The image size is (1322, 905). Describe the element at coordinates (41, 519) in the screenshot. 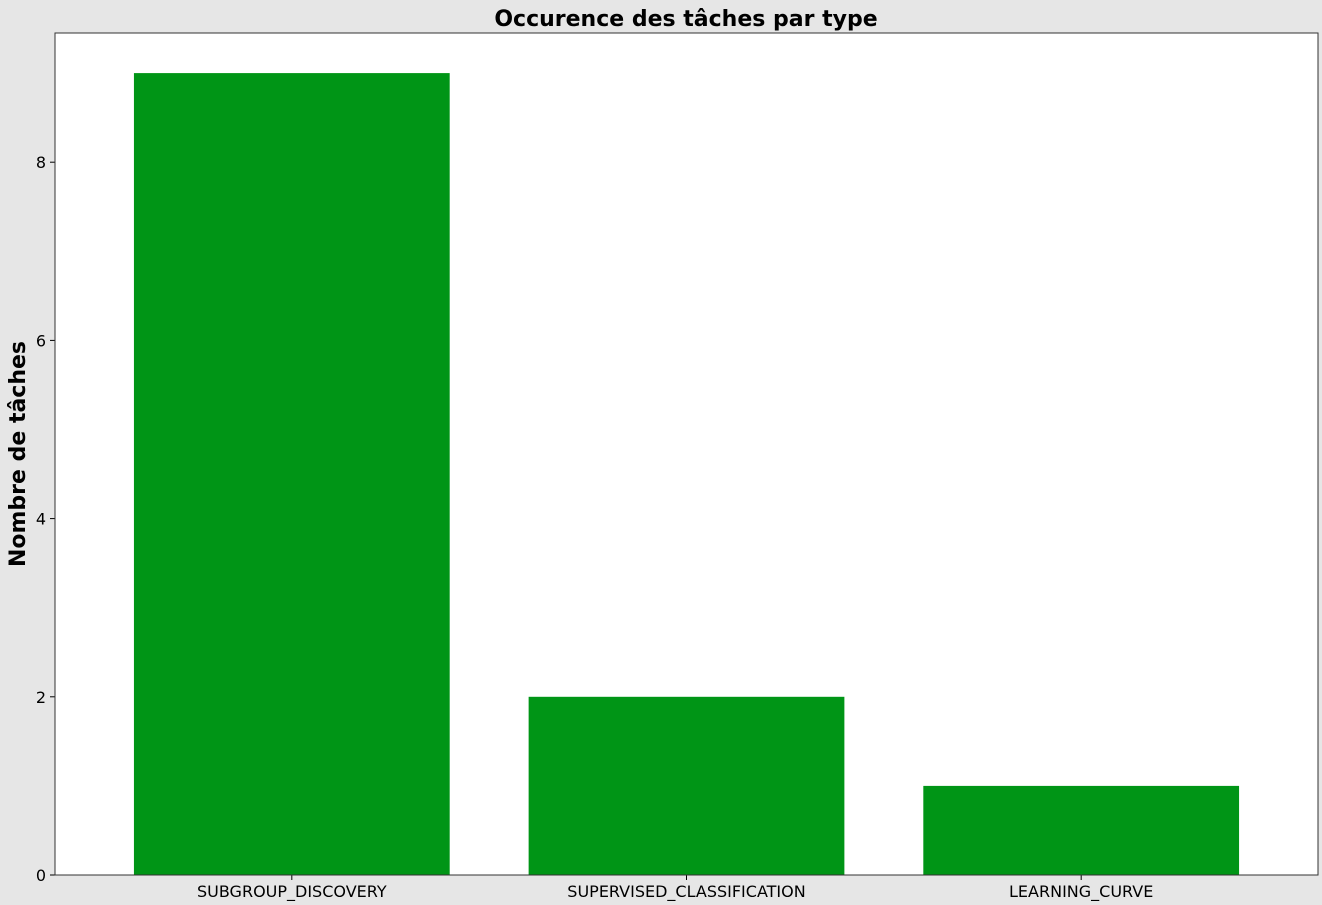

I see `y-tick-label-4: 4` at that location.